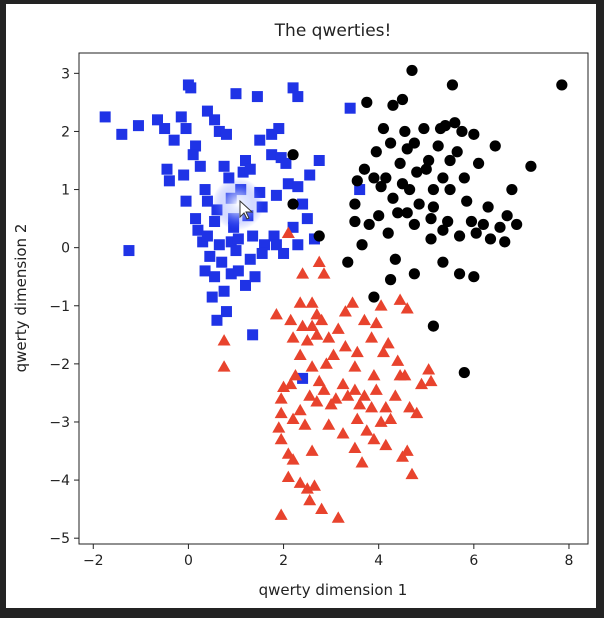 The image size is (604, 618). Describe the element at coordinates (333, 590) in the screenshot. I see `x-axis-label: qwerty dimension 1` at that location.